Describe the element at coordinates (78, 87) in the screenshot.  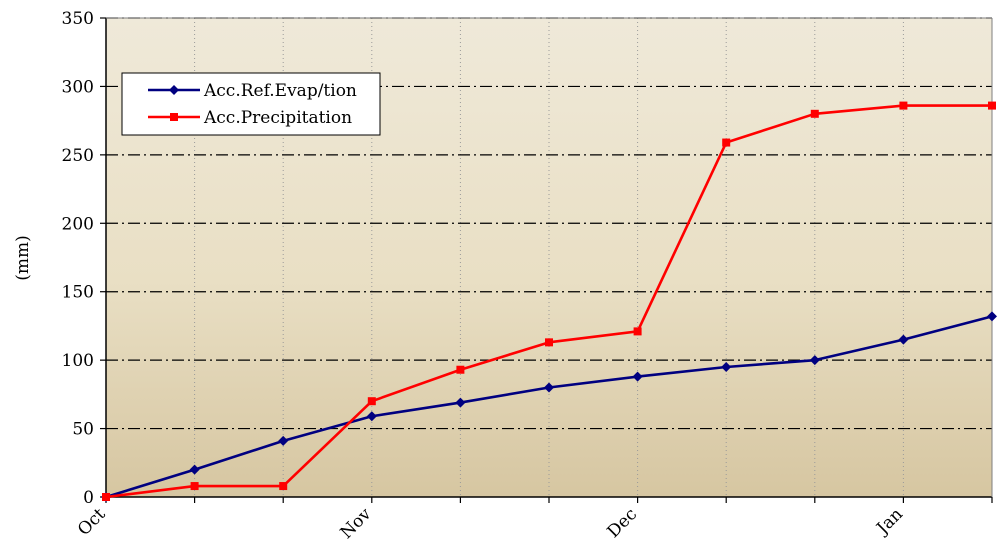
I see `y-tick-label: 300` at that location.